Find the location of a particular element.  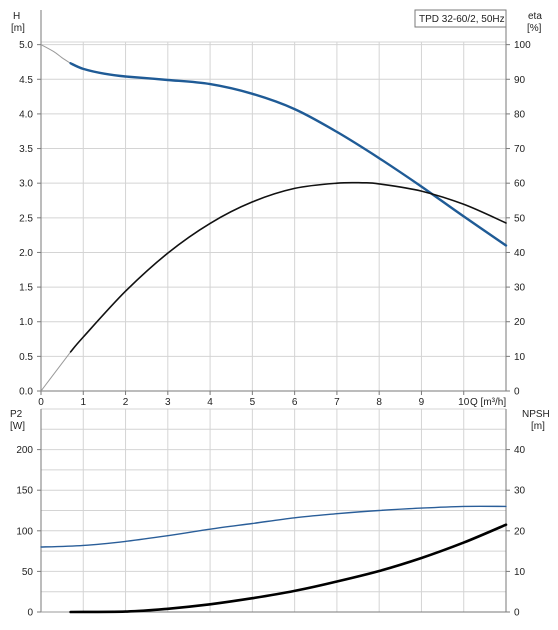

model-label-text: TPD 32-60/2, 50Hz is located at coordinates (462, 19).